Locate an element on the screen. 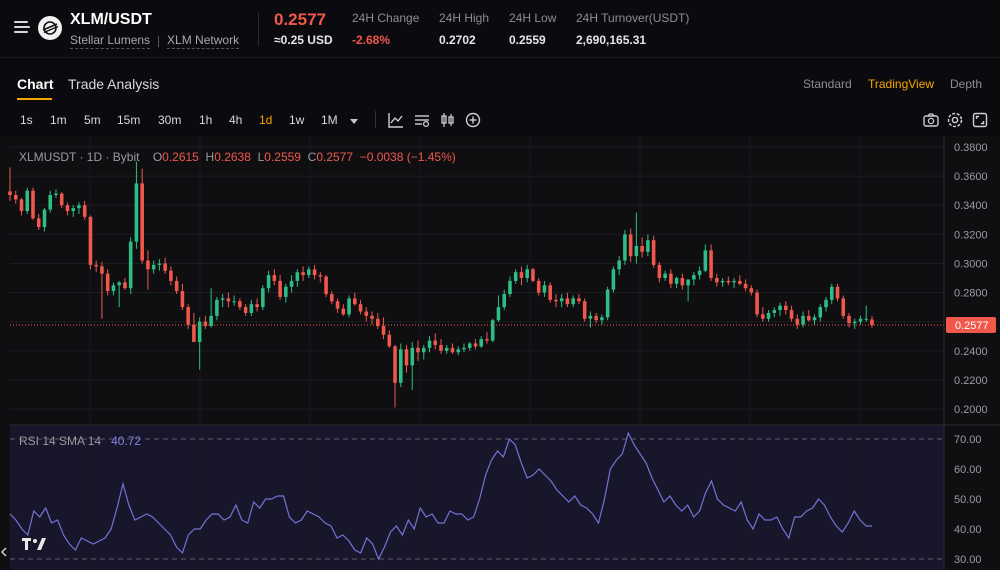 Image resolution: width=1000 pixels, height=570 pixels. rsi-legend: RSI 14 SMA 14 40.72 is located at coordinates (80, 441).